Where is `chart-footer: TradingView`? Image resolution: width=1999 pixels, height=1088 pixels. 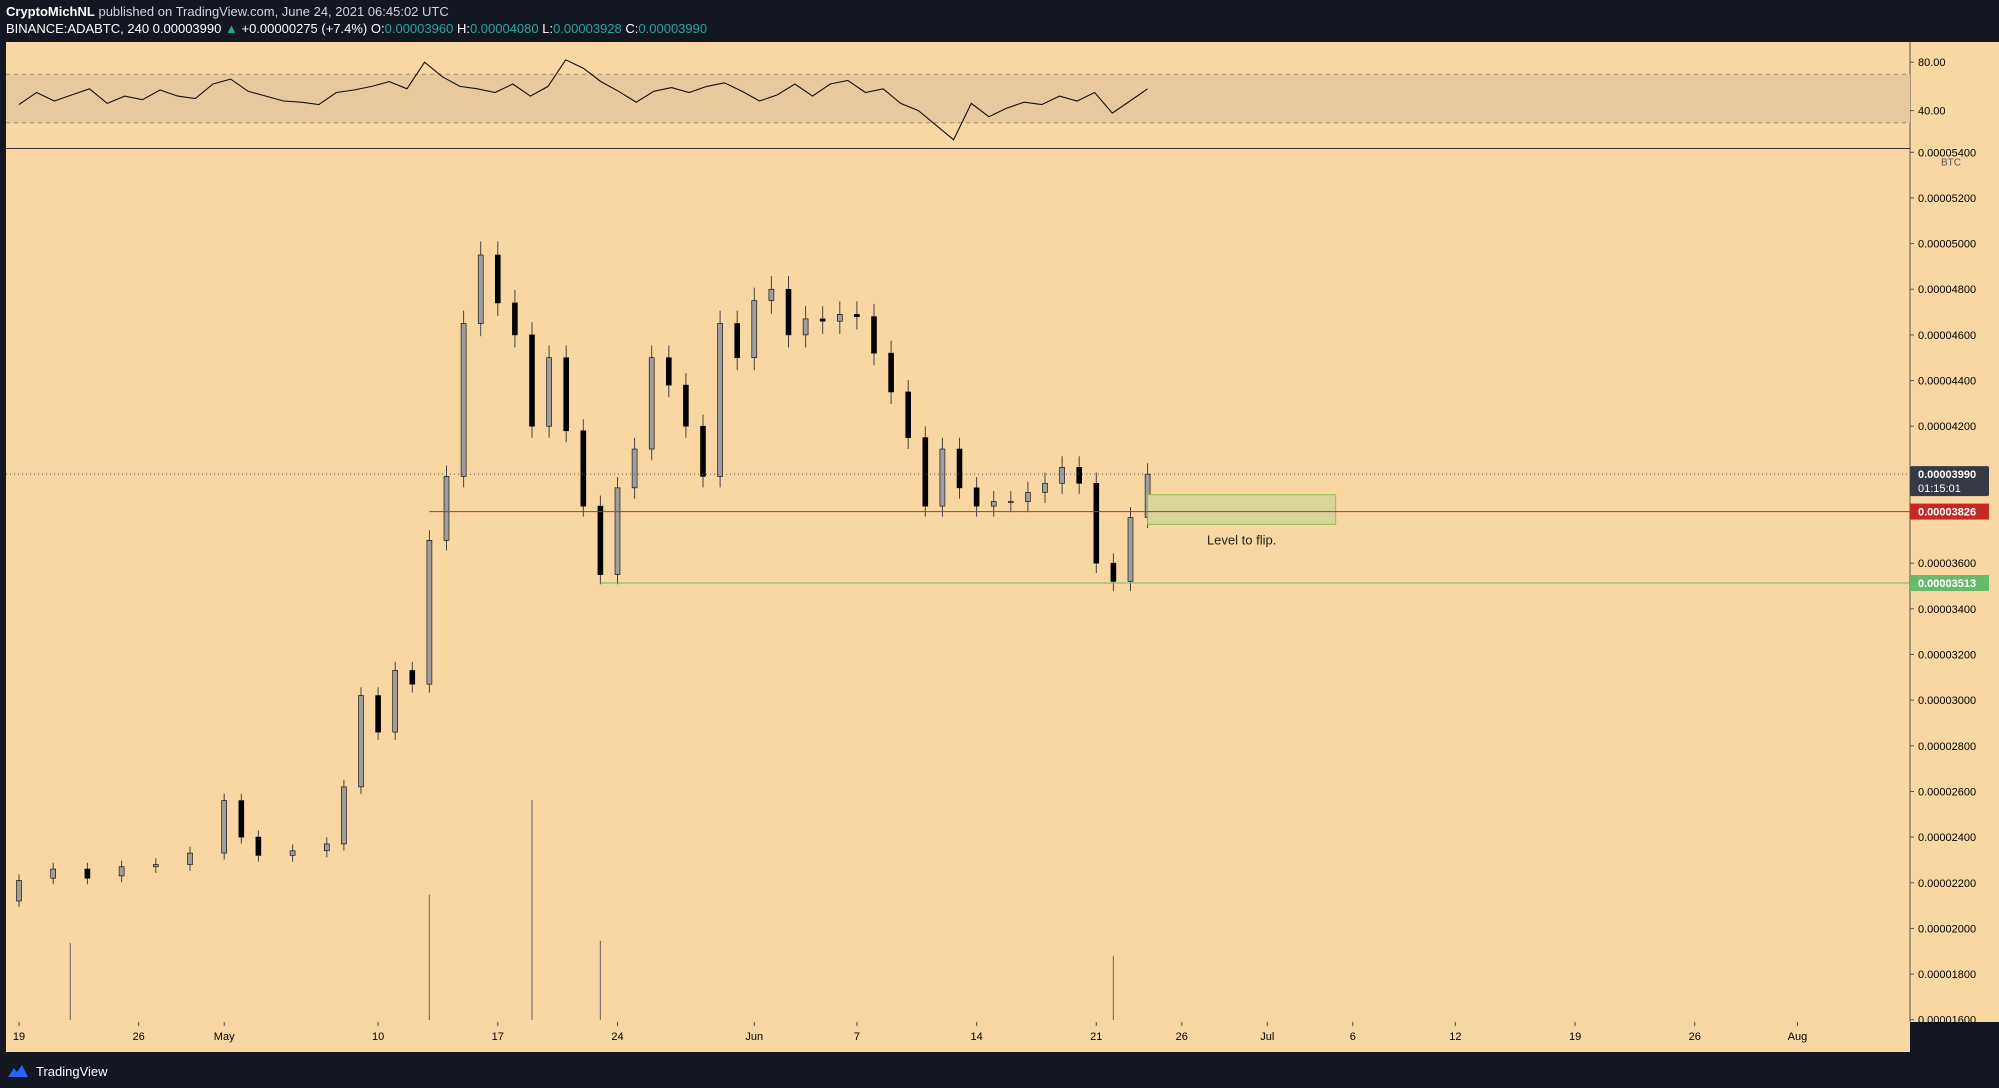 chart-footer: TradingView is located at coordinates (999, 1070).